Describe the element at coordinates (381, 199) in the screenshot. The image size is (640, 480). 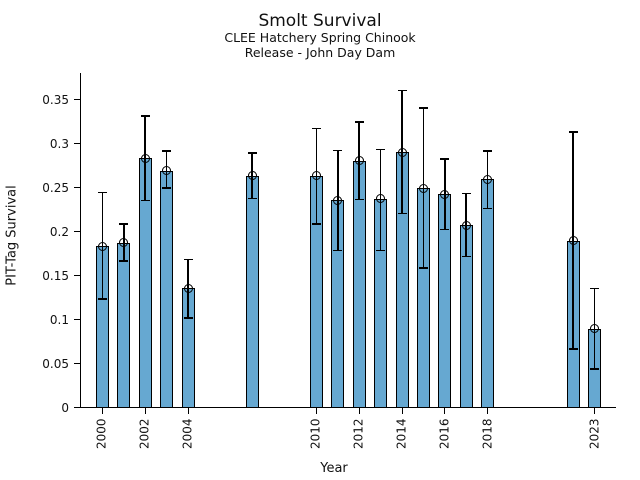
I see `data-point-marker-2013` at that location.